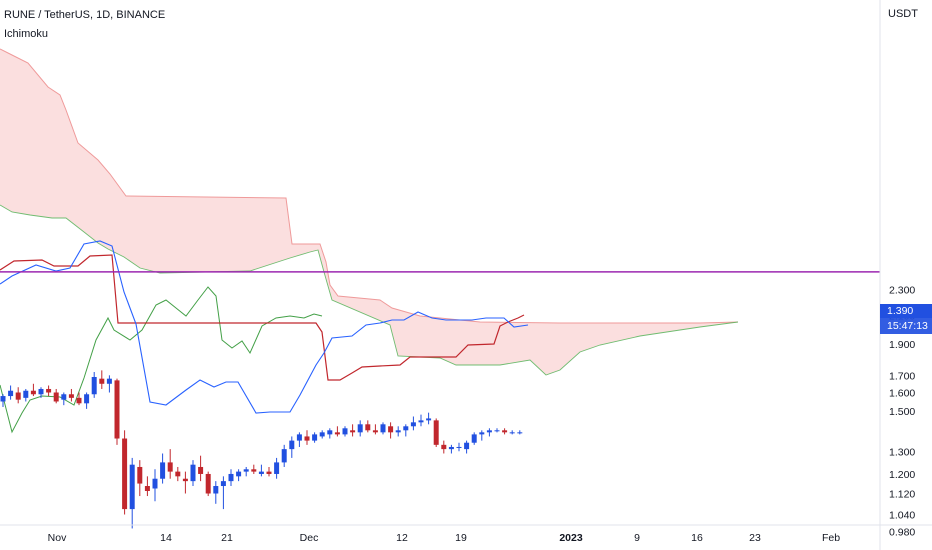 This screenshot has height=550, width=932. What do you see at coordinates (906, 311) in the screenshot?
I see `last-price-label: 1.390` at bounding box center [906, 311].